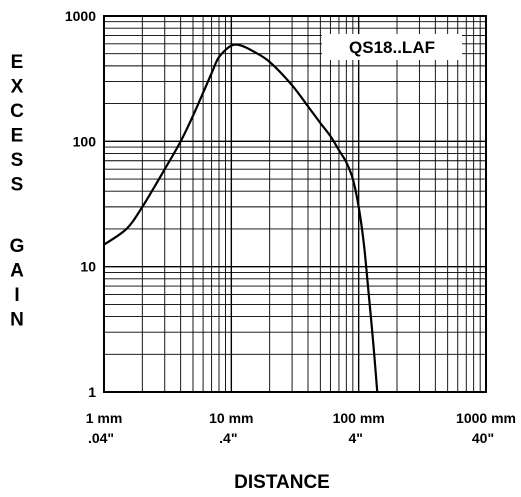 The image size is (521, 497). What do you see at coordinates (228, 438) in the screenshot?
I see `x-tick-label-inch: .4"` at bounding box center [228, 438].